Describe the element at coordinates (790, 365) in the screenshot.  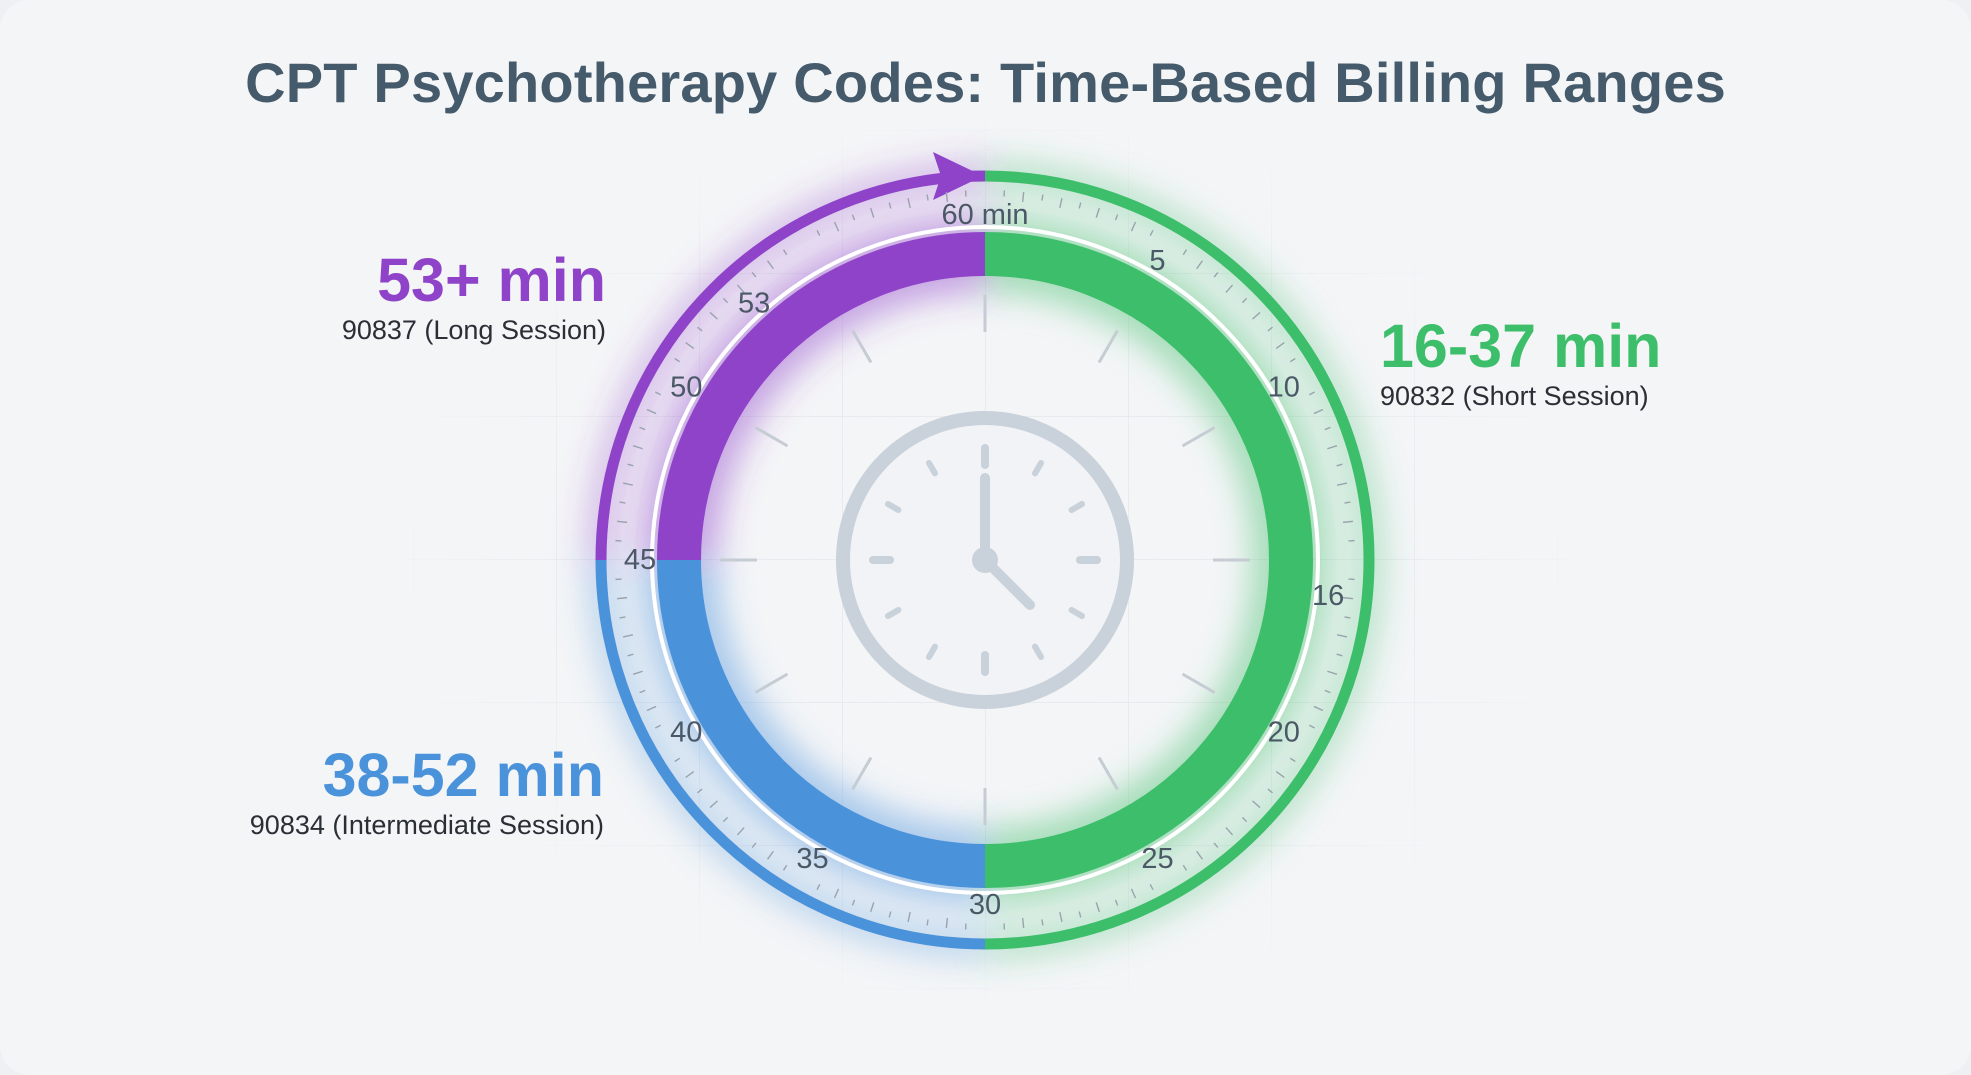
I see `outer-arc-long` at that location.